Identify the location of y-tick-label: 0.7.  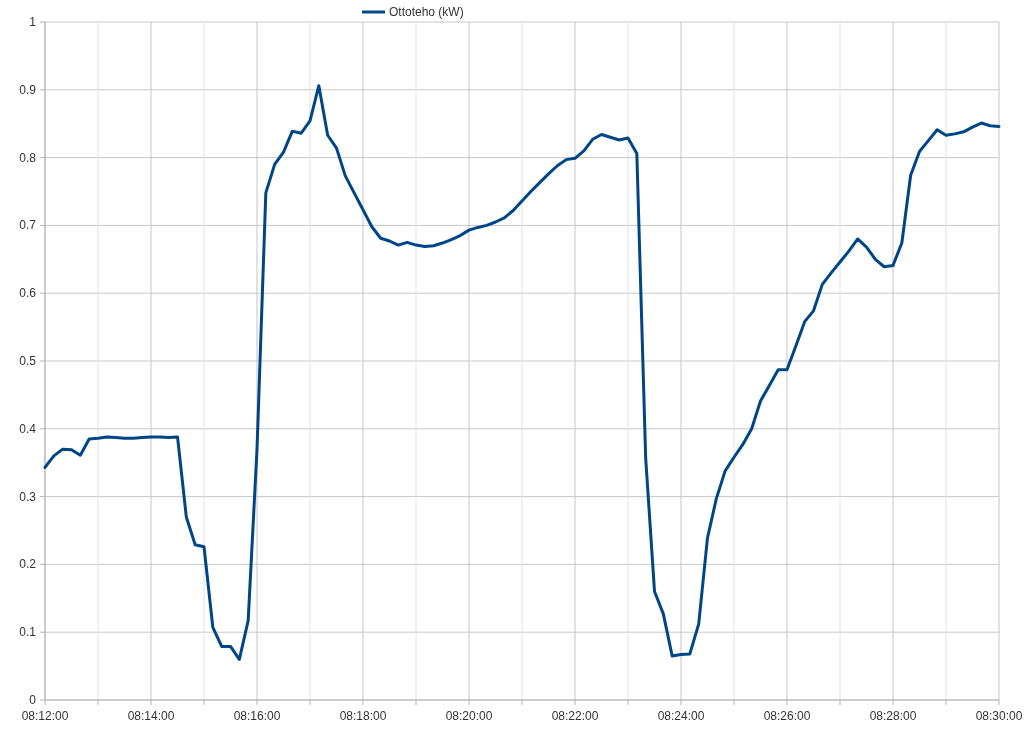
(28, 225).